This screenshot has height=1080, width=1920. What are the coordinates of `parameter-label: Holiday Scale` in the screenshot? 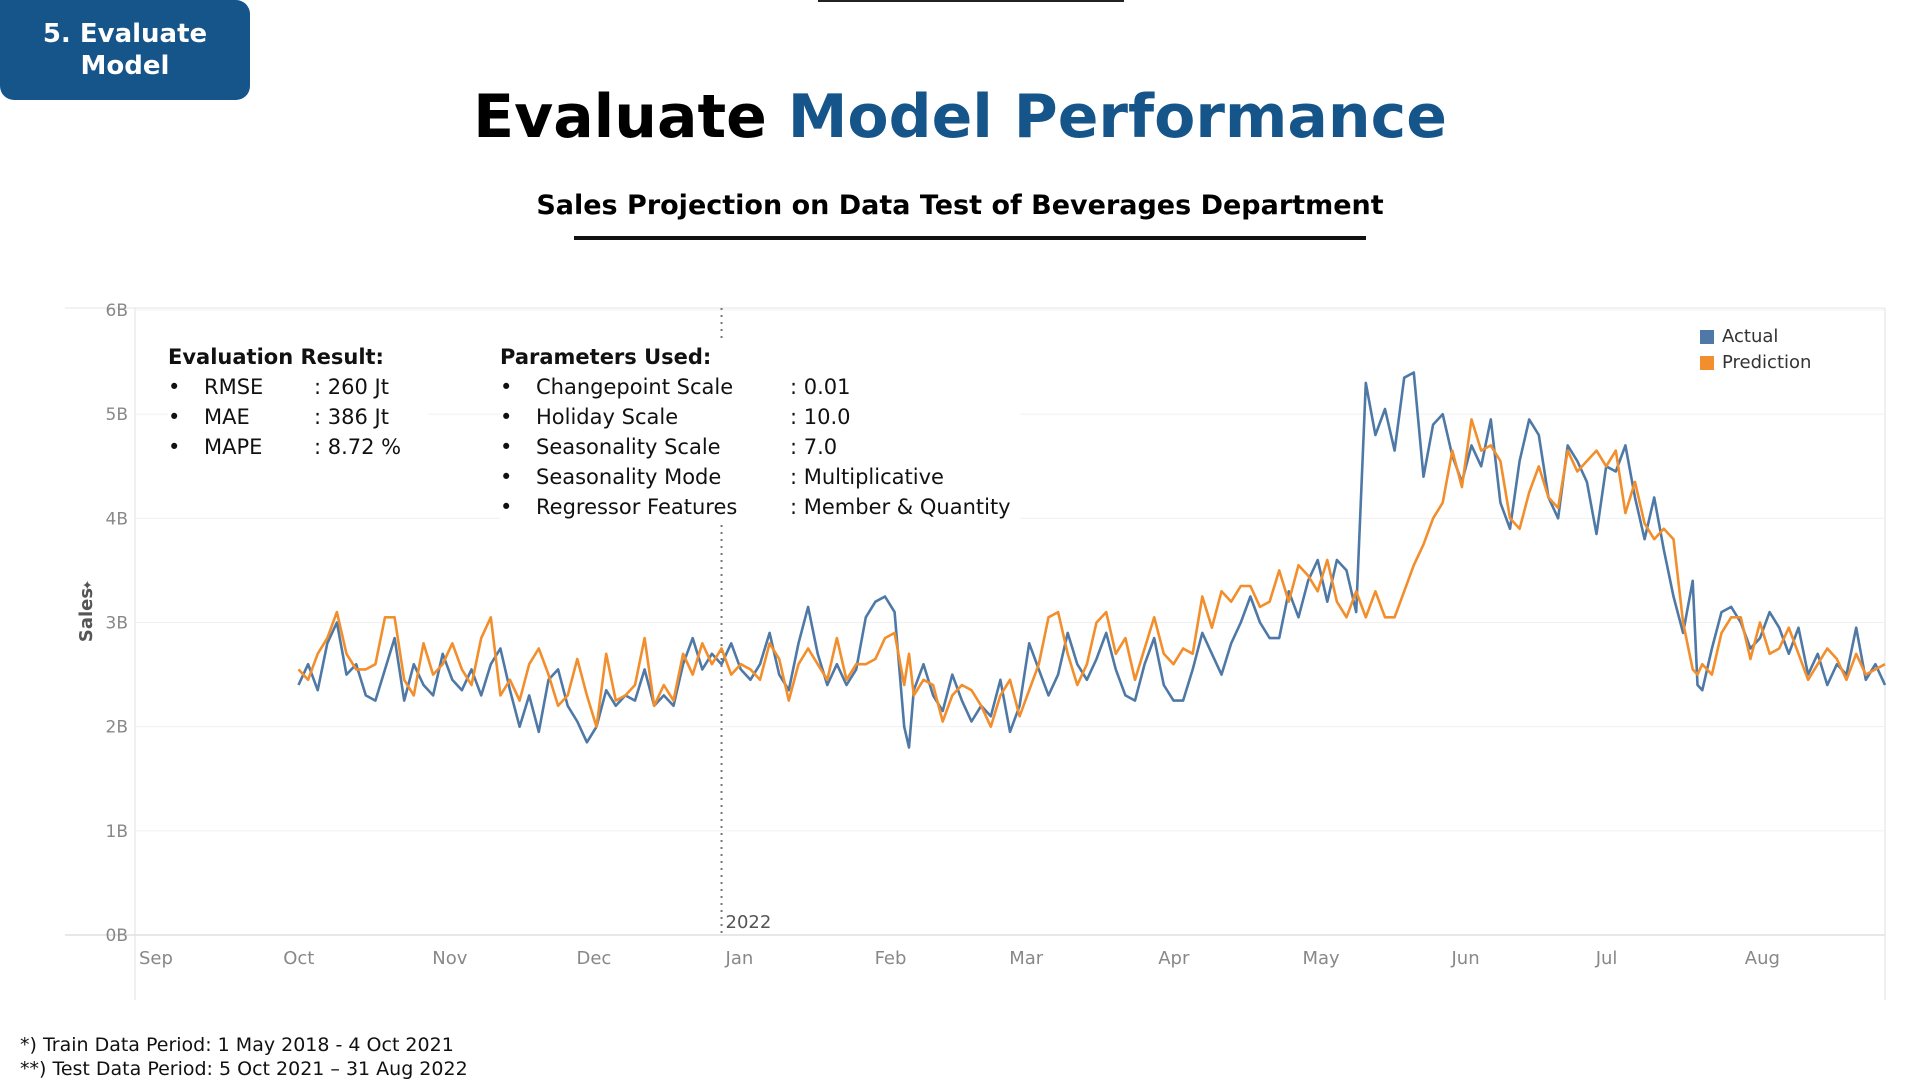 It's located at (607, 417).